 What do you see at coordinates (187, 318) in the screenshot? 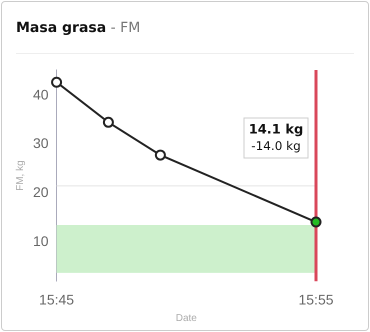
I see `x-axis-title: Date` at bounding box center [187, 318].